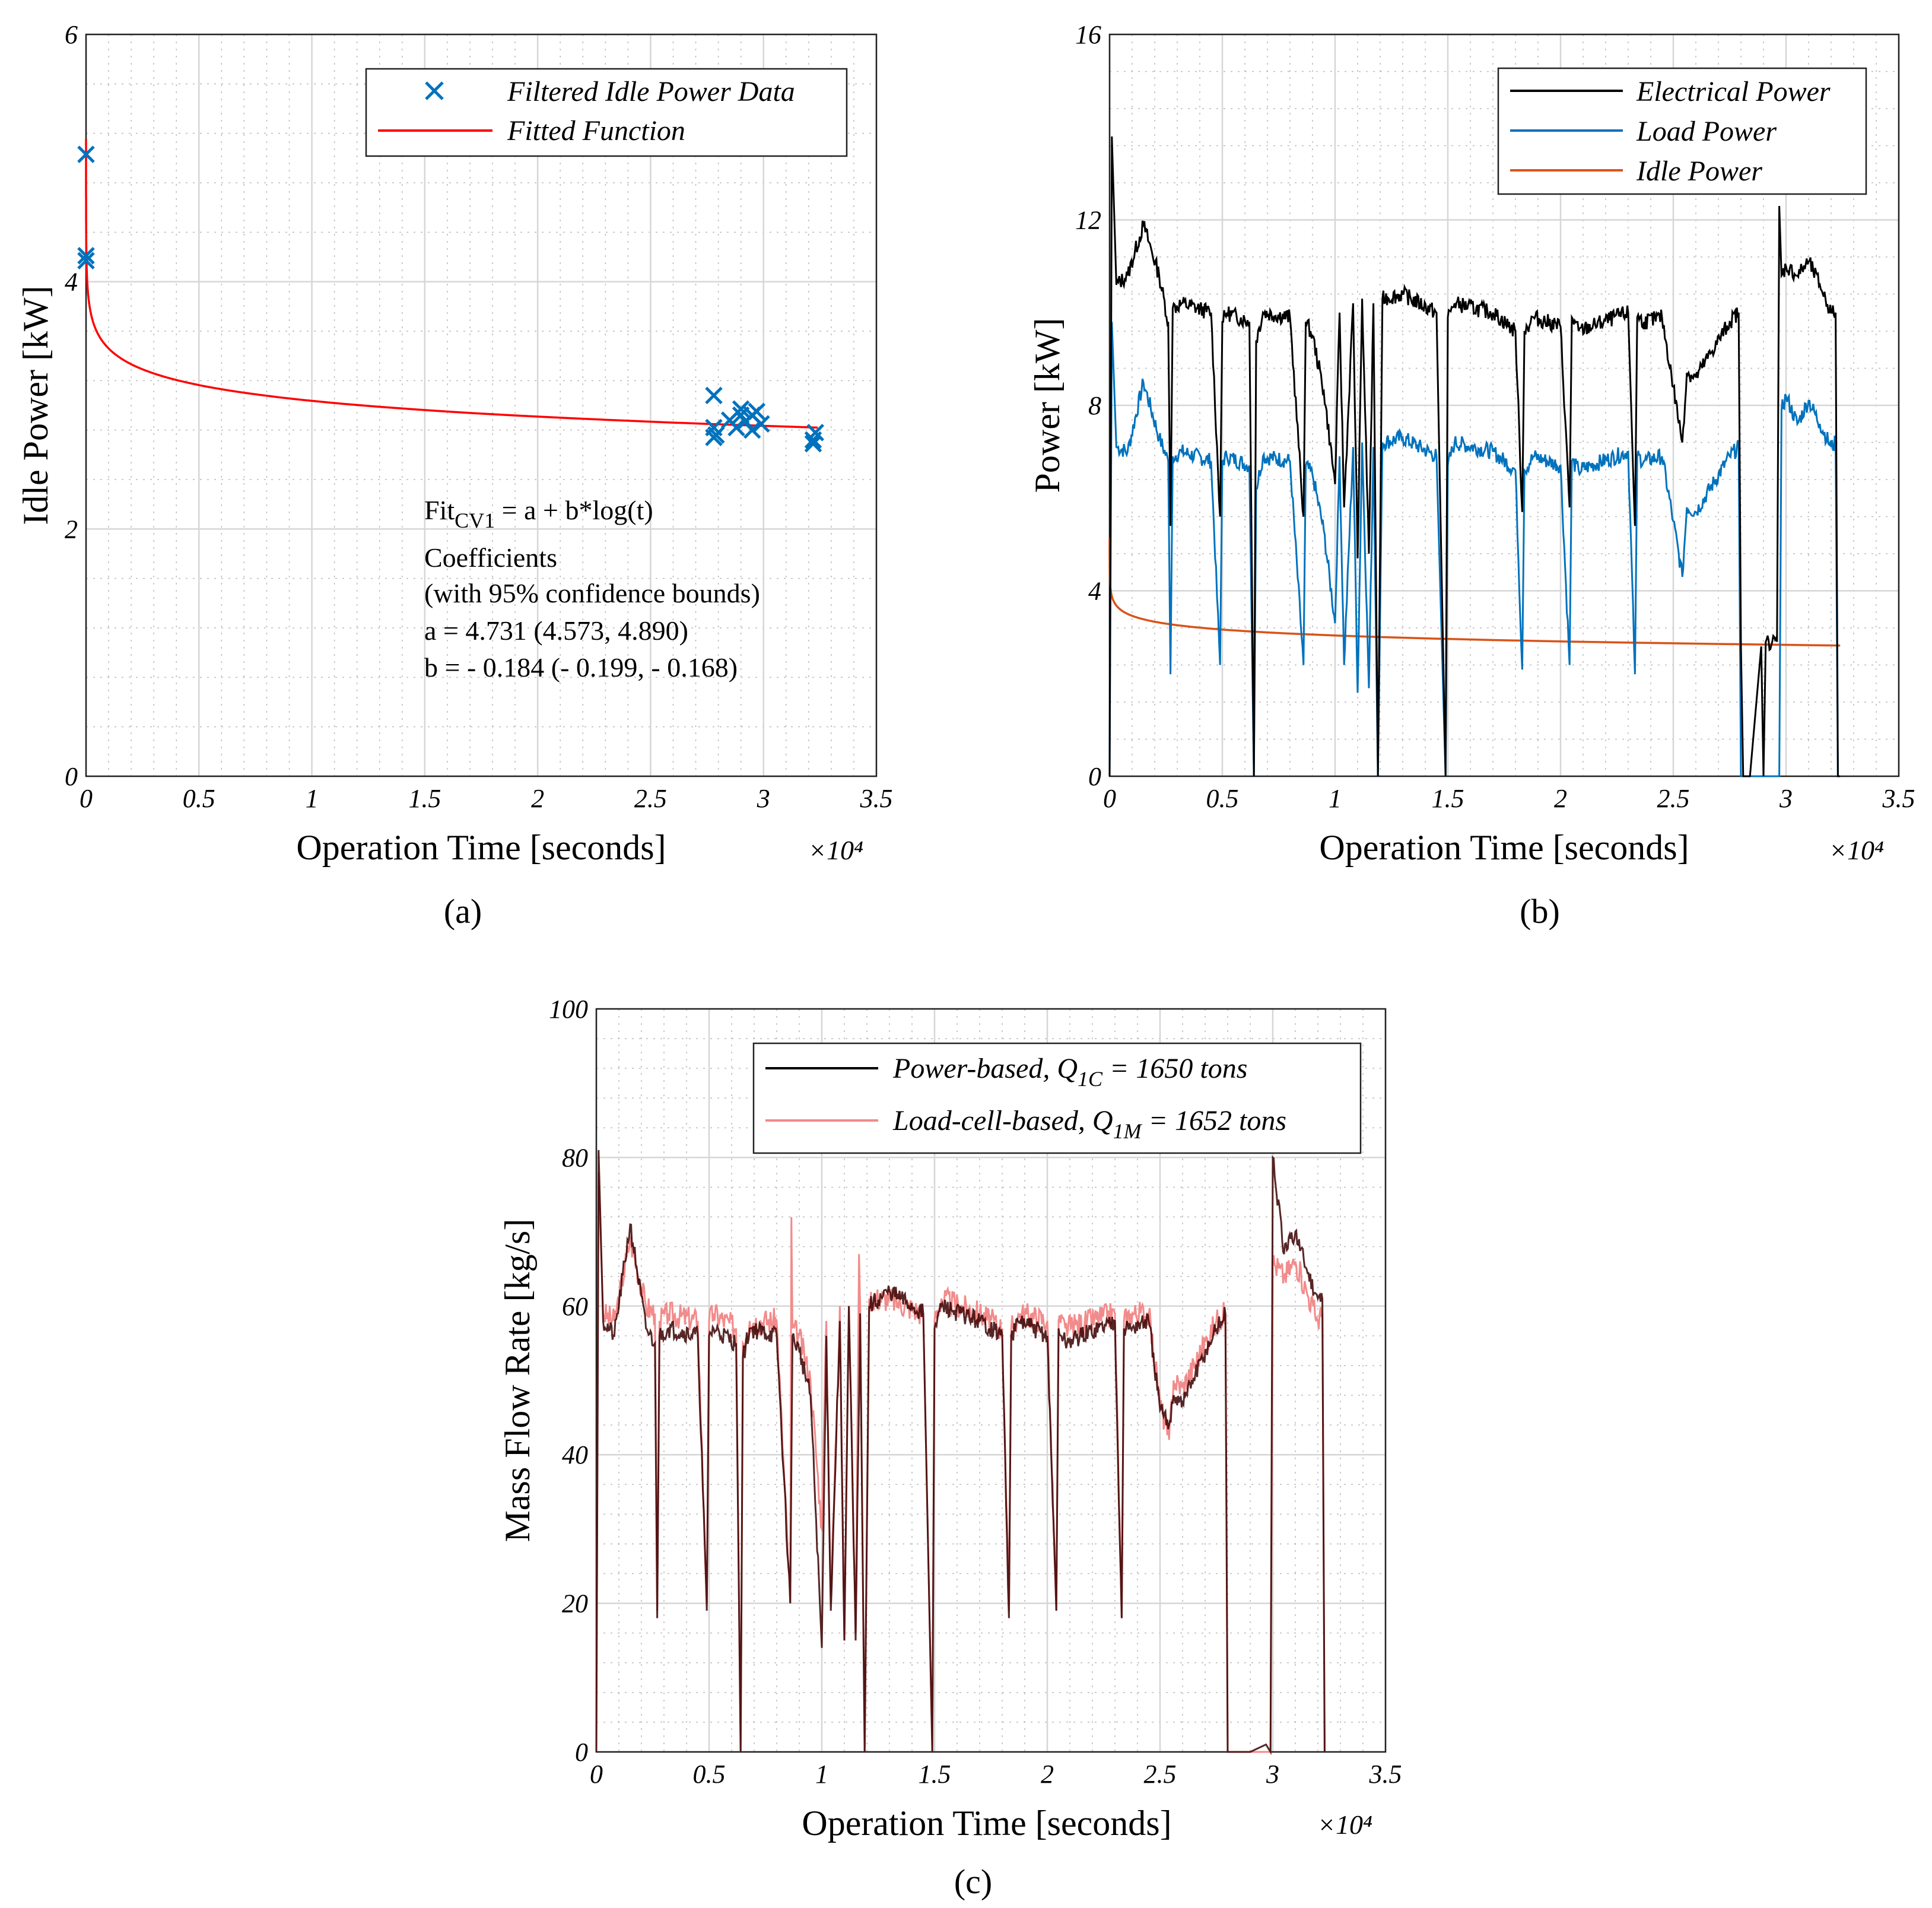  I want to click on panel-c-x-multiplier: ×10⁴, so click(1344, 1824).